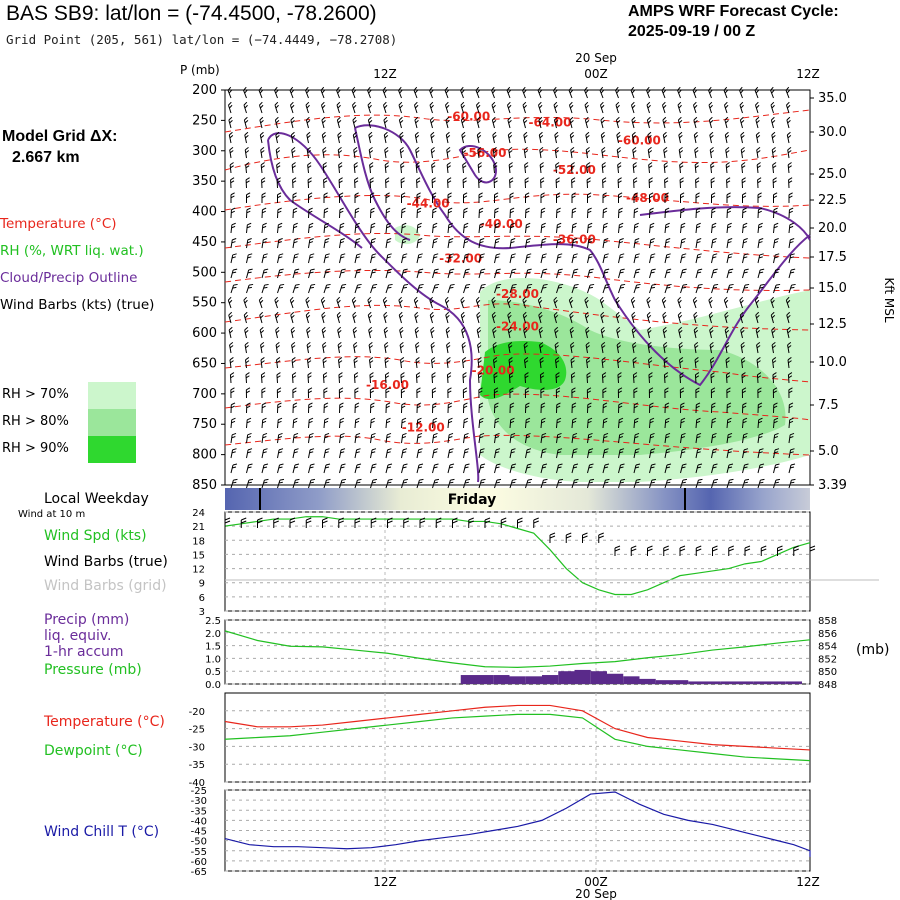  What do you see at coordinates (832, 324) in the screenshot?
I see `height-tick-label: 12.5` at bounding box center [832, 324].